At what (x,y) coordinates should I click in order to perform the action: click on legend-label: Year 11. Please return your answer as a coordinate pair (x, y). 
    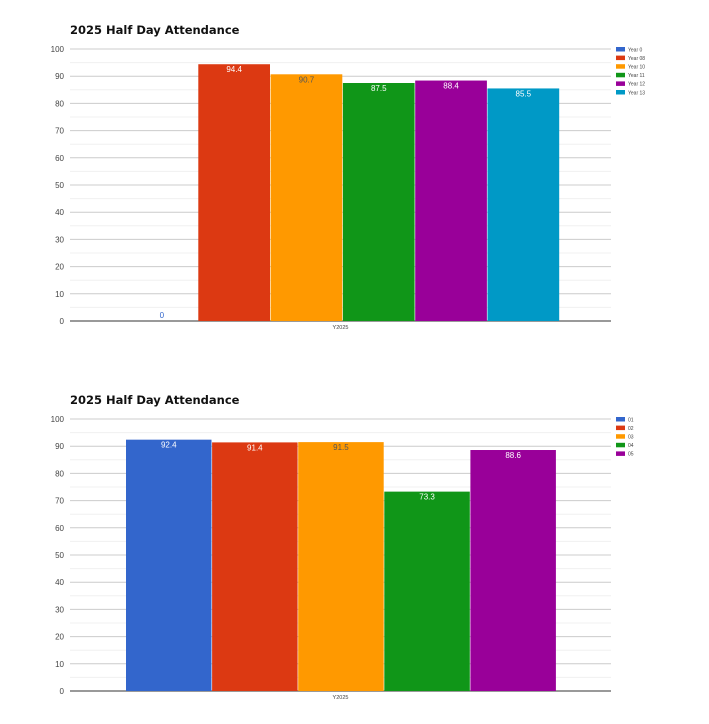
    Looking at the image, I should click on (636, 76).